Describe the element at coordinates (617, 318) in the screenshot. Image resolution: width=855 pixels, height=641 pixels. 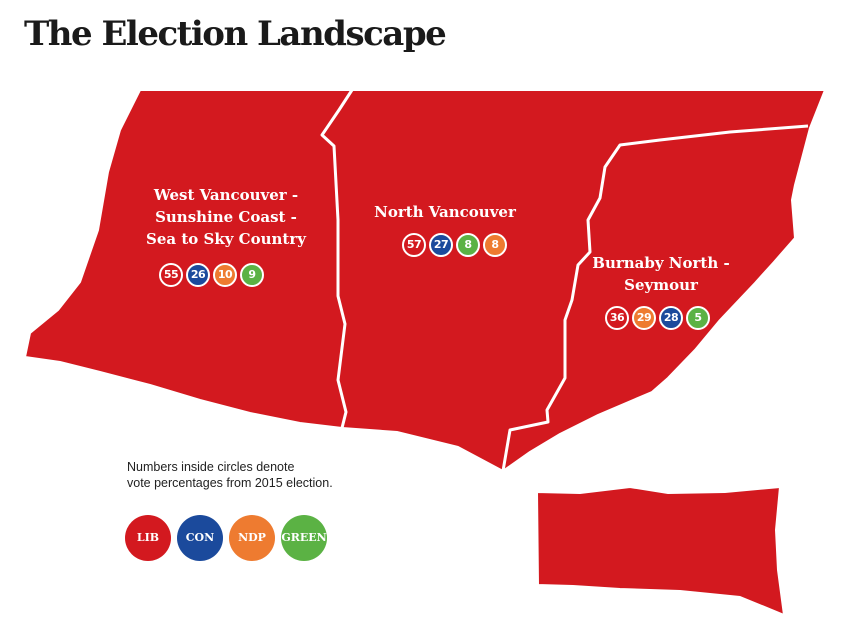
I see `vote-circle: 36` at that location.